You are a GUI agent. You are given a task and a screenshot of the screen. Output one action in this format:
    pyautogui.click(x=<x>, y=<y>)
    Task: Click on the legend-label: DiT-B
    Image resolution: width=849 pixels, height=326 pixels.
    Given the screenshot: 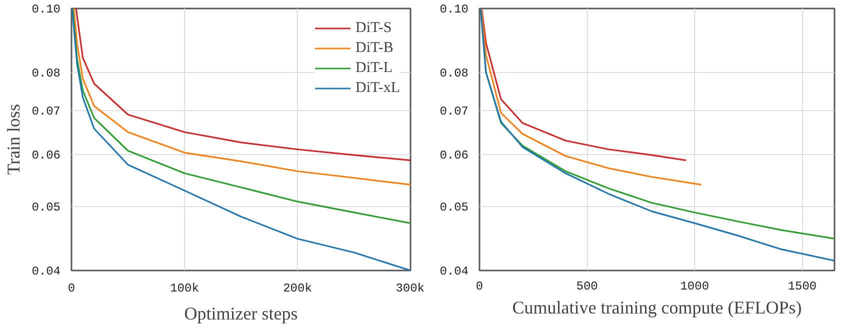 What is the action you would take?
    pyautogui.click(x=375, y=48)
    